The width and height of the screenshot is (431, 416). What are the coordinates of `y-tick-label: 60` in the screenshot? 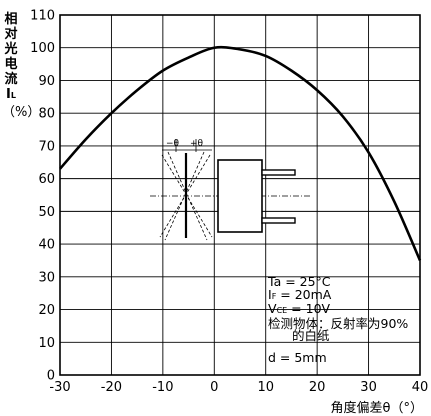 It's located at (46, 179).